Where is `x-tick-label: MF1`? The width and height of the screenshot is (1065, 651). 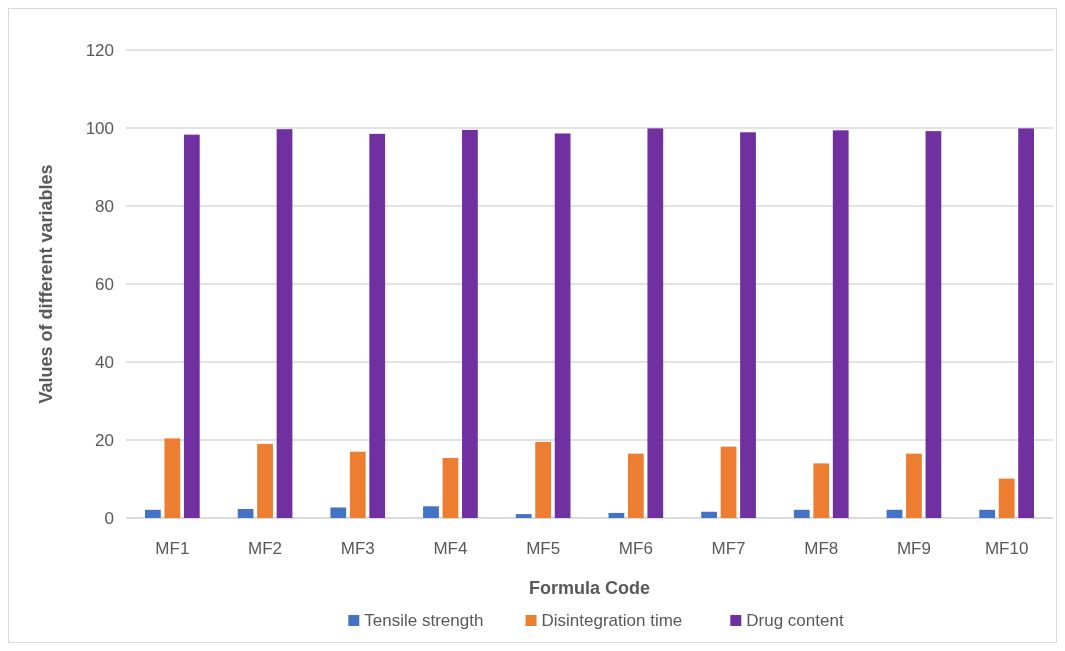 x-tick-label: MF1 is located at coordinates (172, 548).